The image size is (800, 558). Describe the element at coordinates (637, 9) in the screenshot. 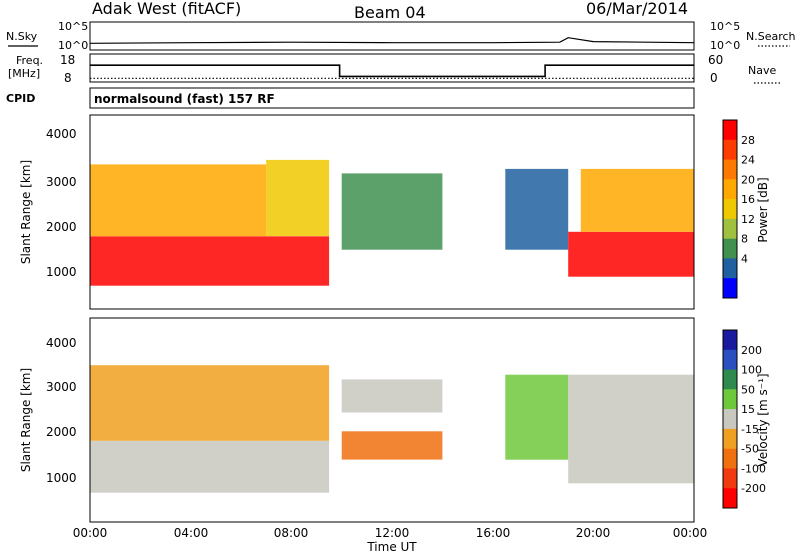

I see `date-title: 06/Mar/2014` at that location.